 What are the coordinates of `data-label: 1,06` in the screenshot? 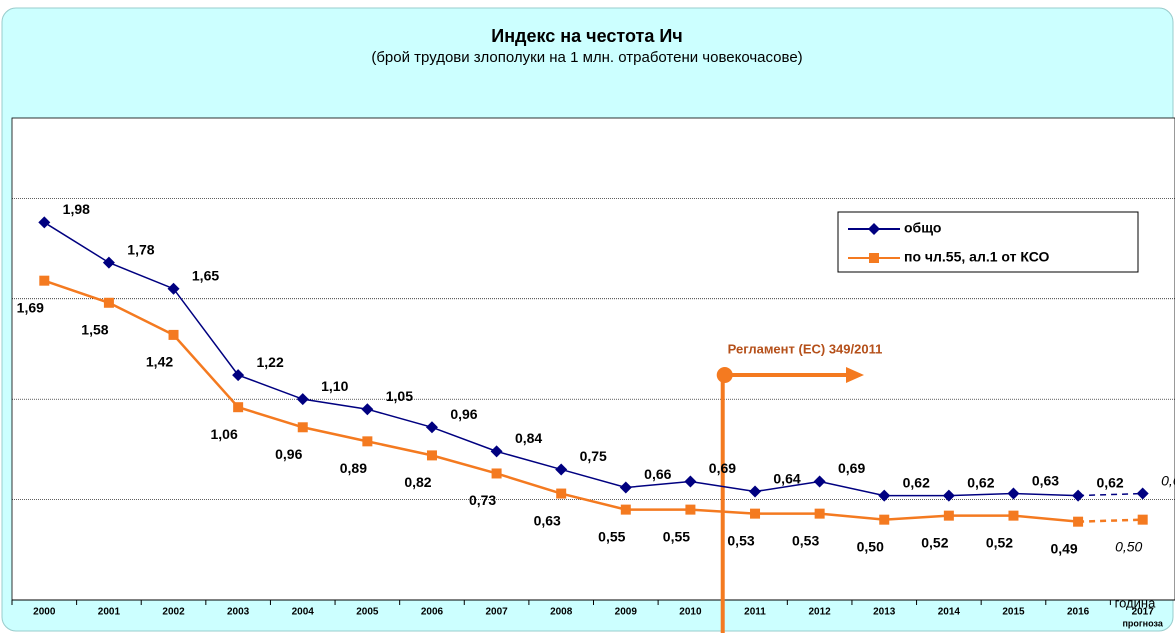 It's located at (224, 434).